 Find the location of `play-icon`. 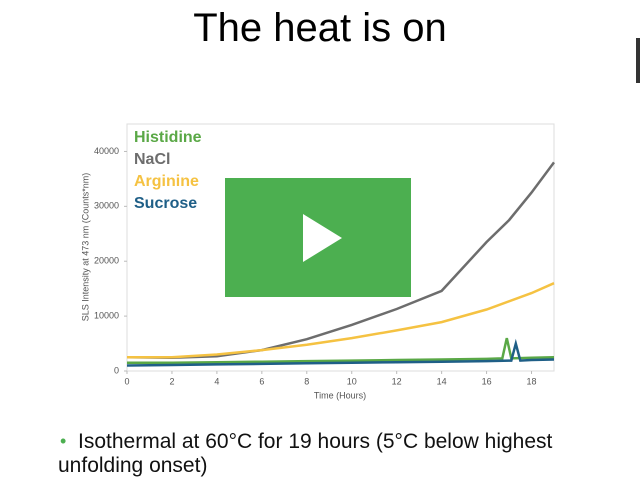

play-icon is located at coordinates (322, 238).